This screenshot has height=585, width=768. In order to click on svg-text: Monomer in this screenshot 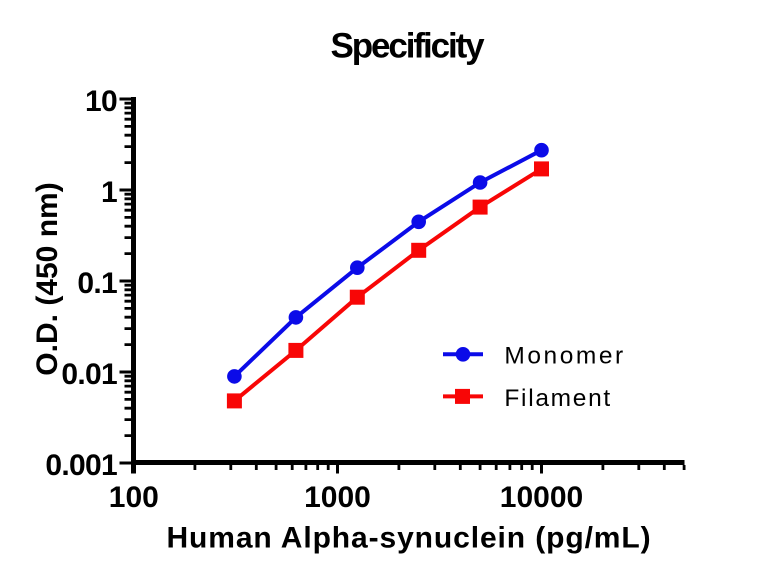, I will do `click(564, 356)`.